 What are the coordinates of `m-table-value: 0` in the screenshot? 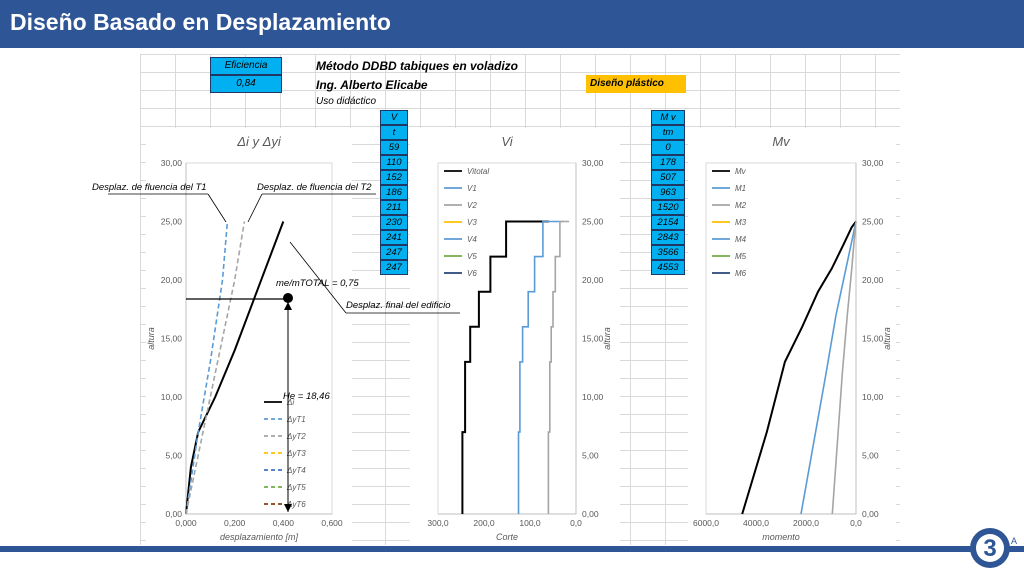 It's located at (668, 147).